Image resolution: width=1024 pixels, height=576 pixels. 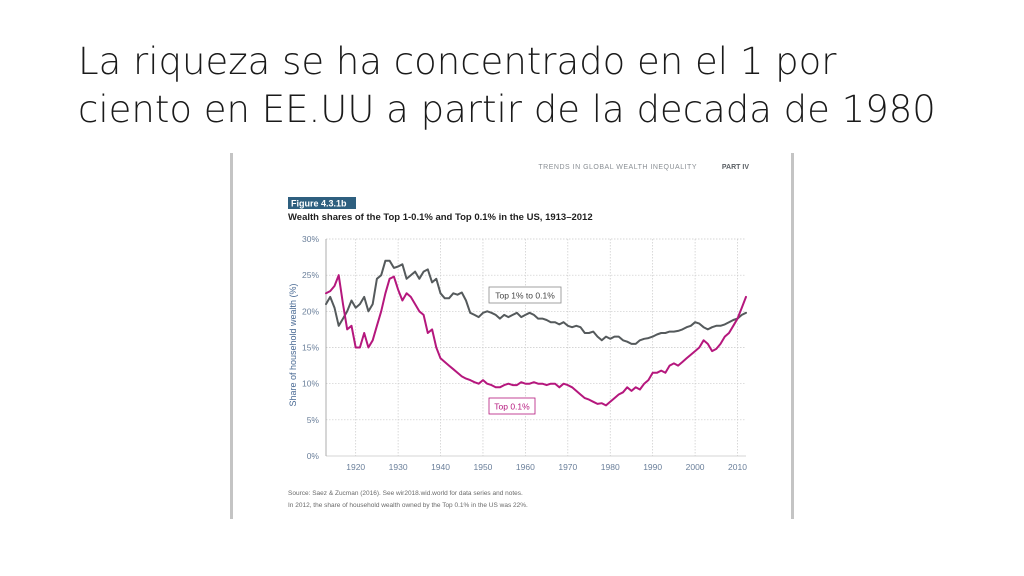 What do you see at coordinates (567, 467) in the screenshot?
I see `x-tick-label: 1970` at bounding box center [567, 467].